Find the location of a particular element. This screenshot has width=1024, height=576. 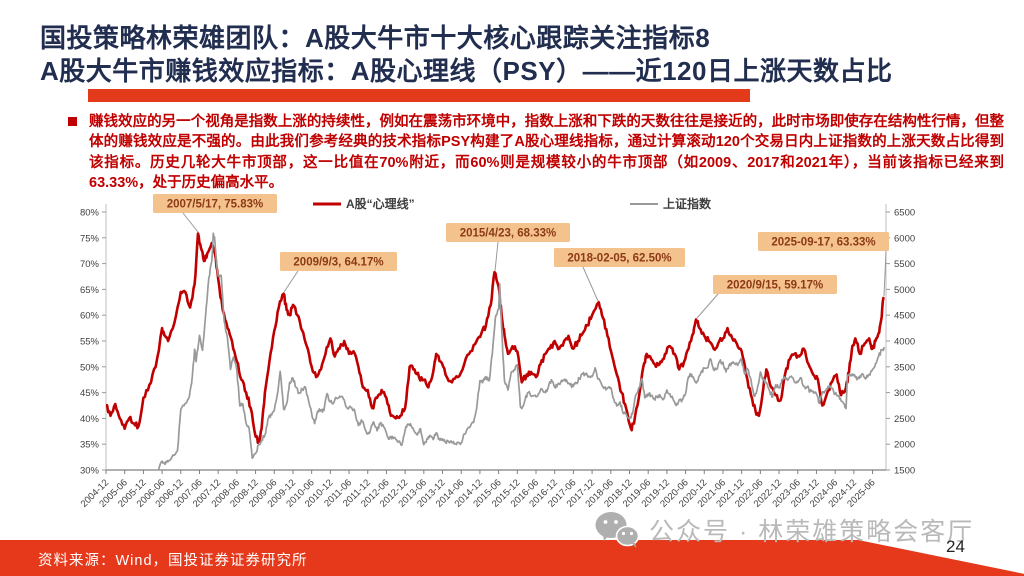

right-axis-label: 2000 is located at coordinates (904, 445).